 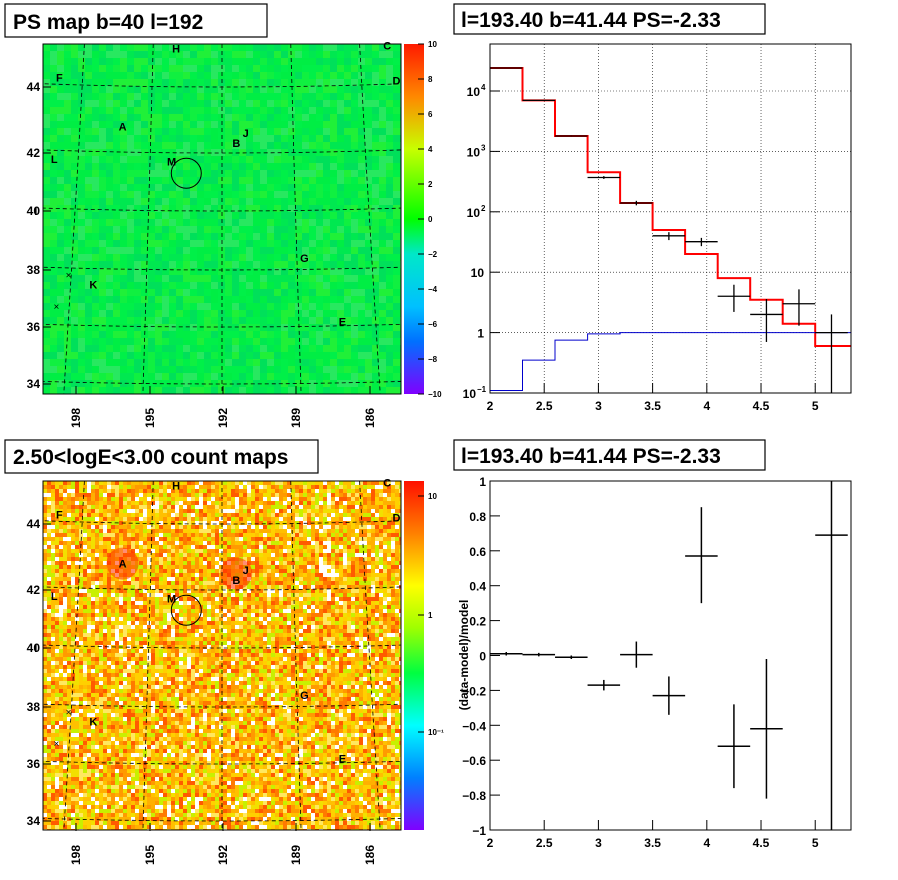 I want to click on colorbar-tick-label: −4, so click(x=433, y=289).